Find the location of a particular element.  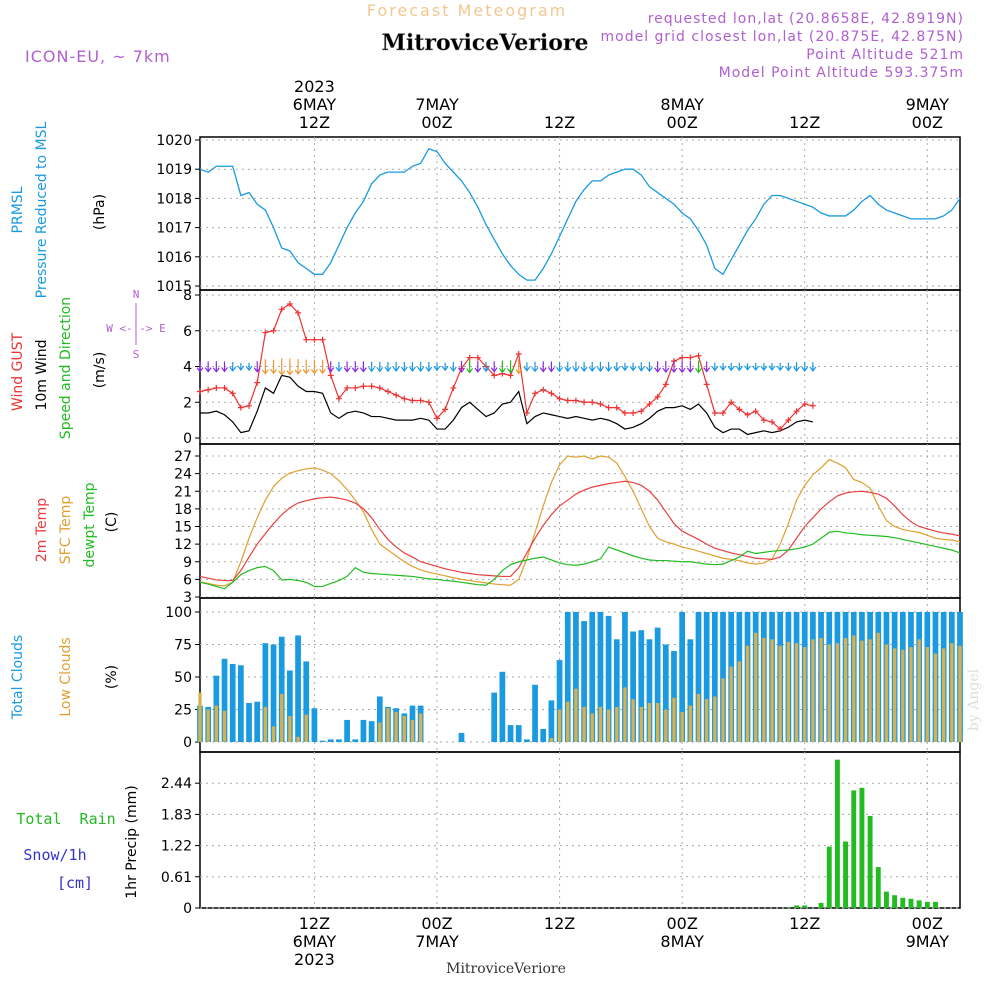

pressure-label-prmsl: PRMSL is located at coordinates (18, 209).